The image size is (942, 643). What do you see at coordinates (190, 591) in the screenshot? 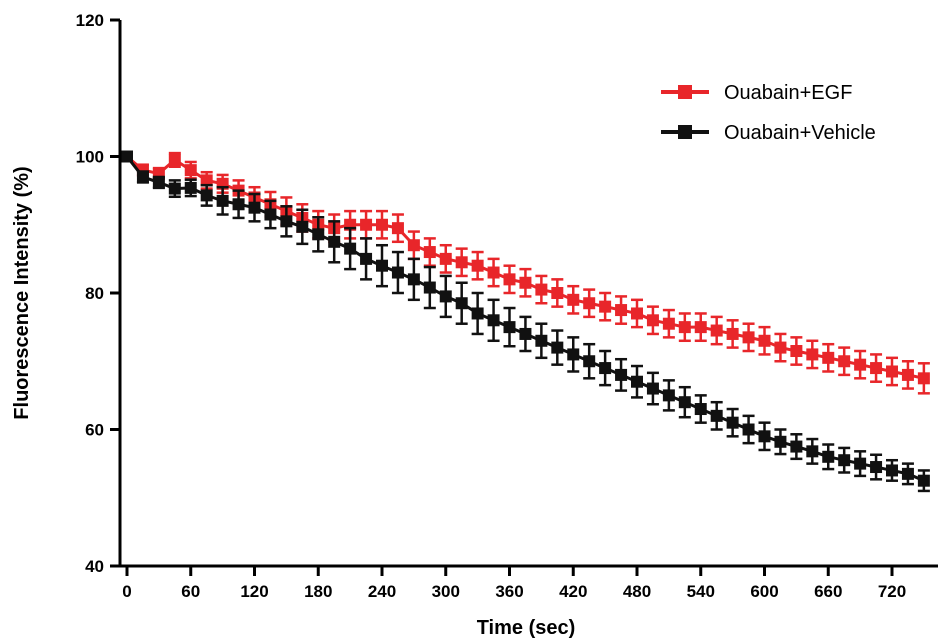
I see `x-tick-label: 60` at bounding box center [190, 591].